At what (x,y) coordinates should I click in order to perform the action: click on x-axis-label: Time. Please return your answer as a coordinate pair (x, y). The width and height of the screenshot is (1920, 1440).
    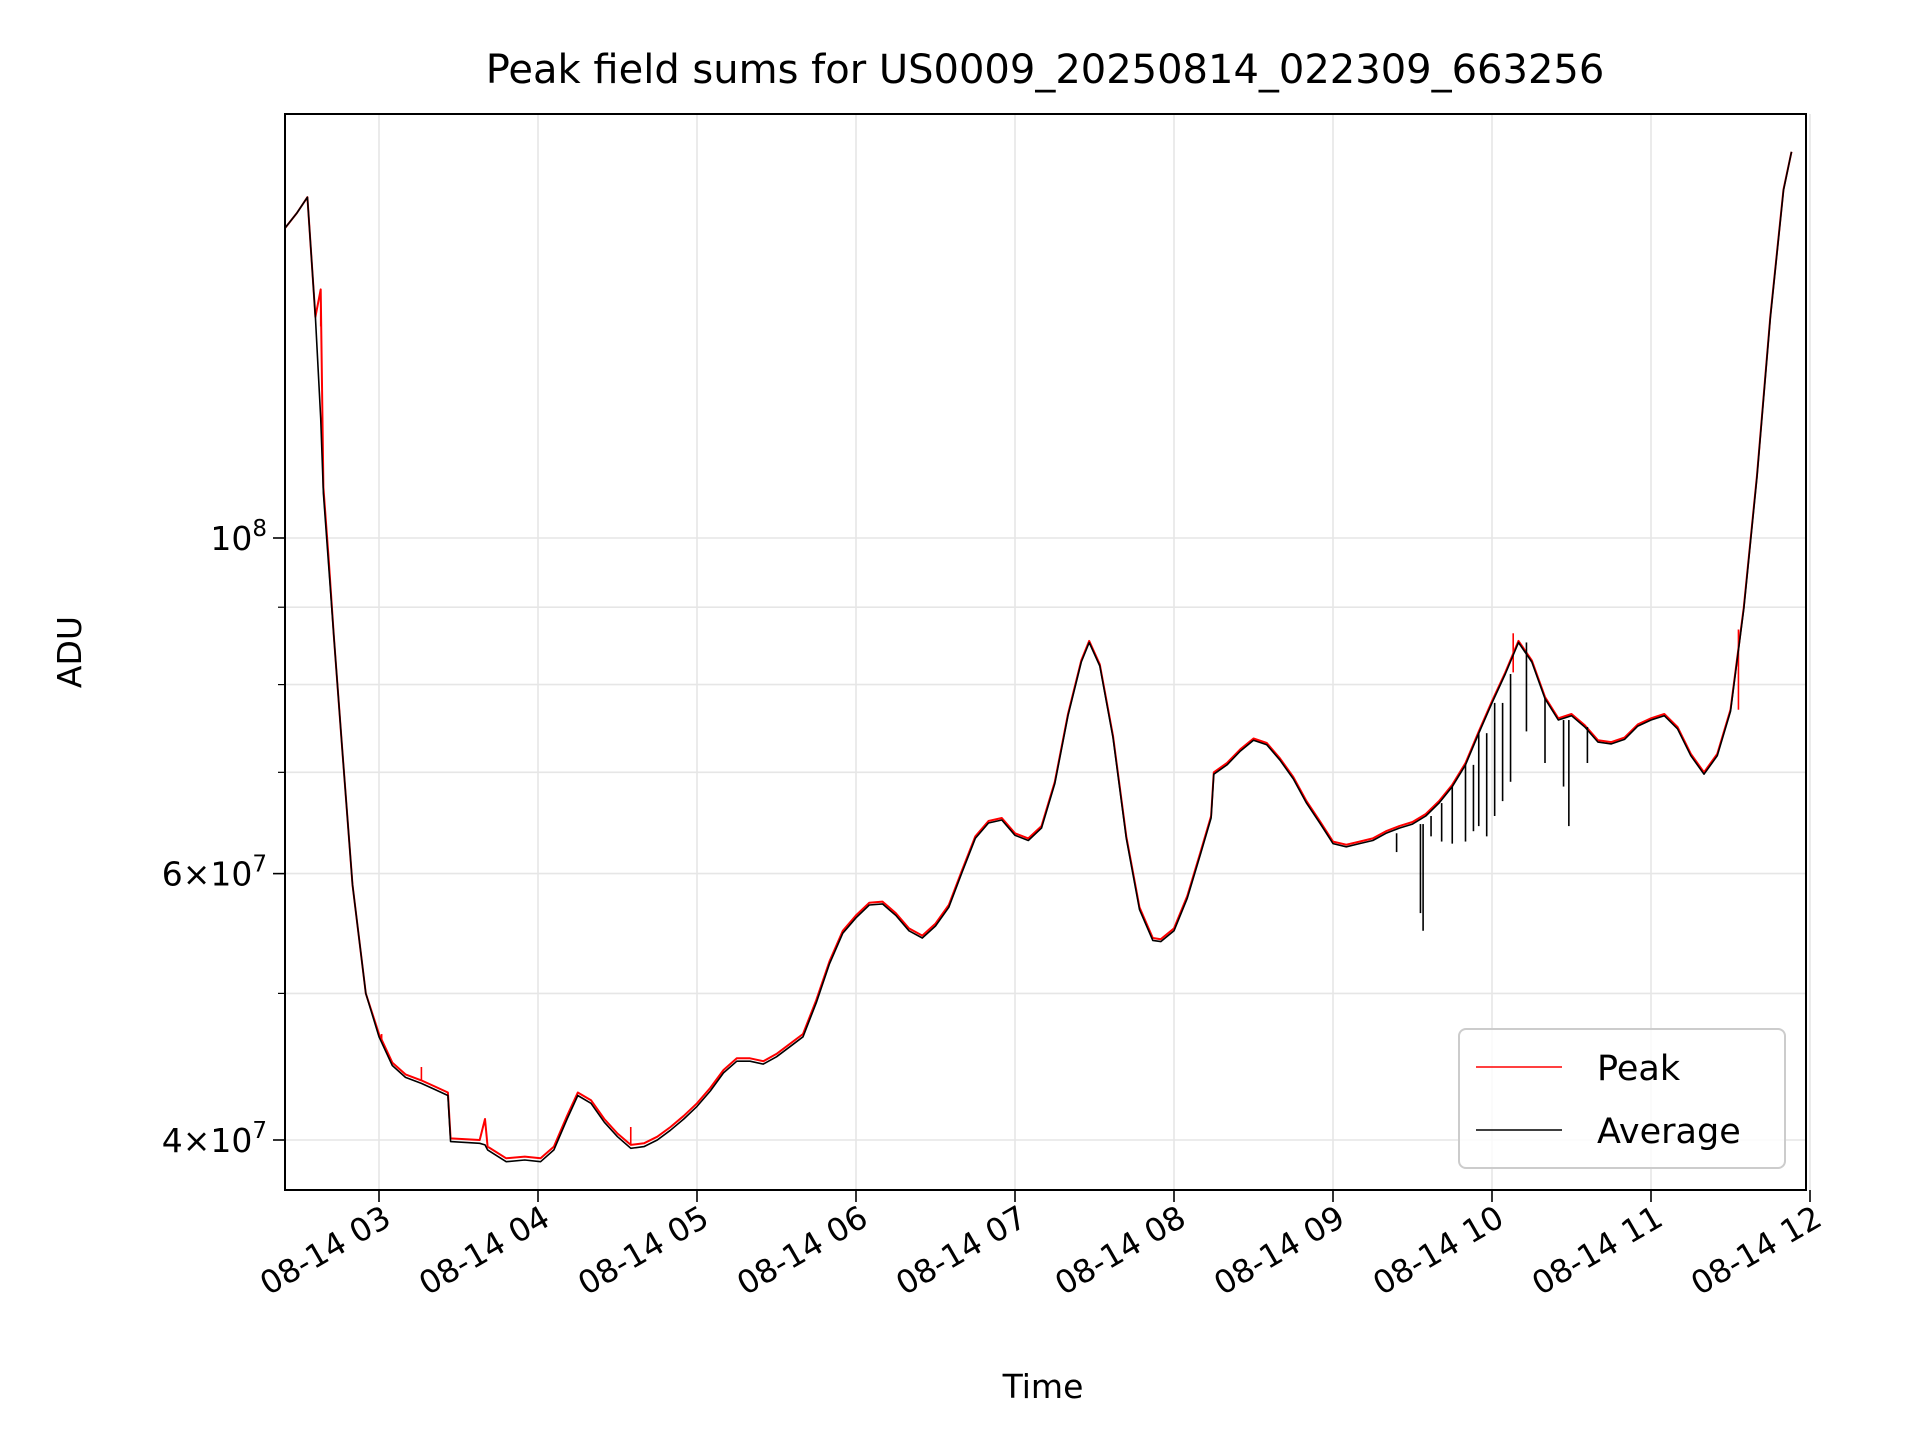
    Looking at the image, I should click on (1043, 1386).